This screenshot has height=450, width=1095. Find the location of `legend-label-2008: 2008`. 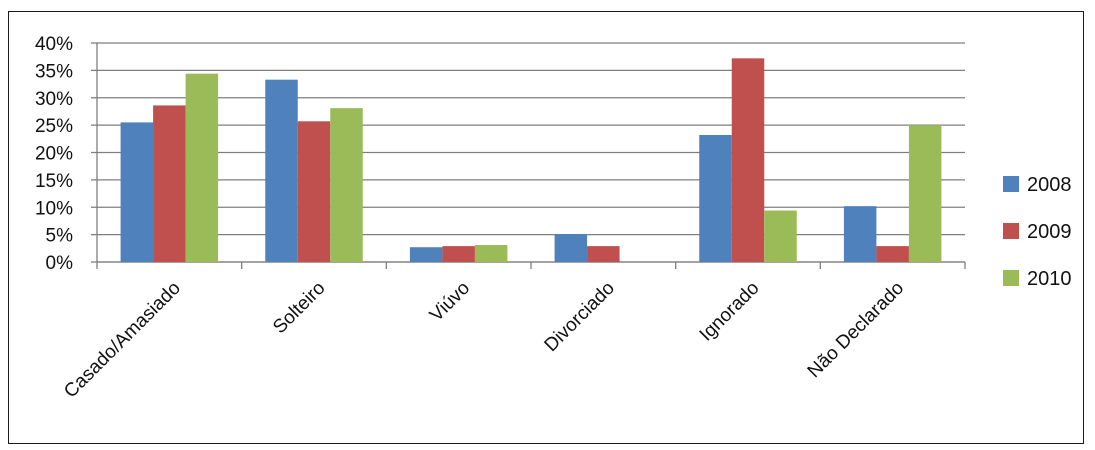

legend-label-2008: 2008 is located at coordinates (1049, 185).